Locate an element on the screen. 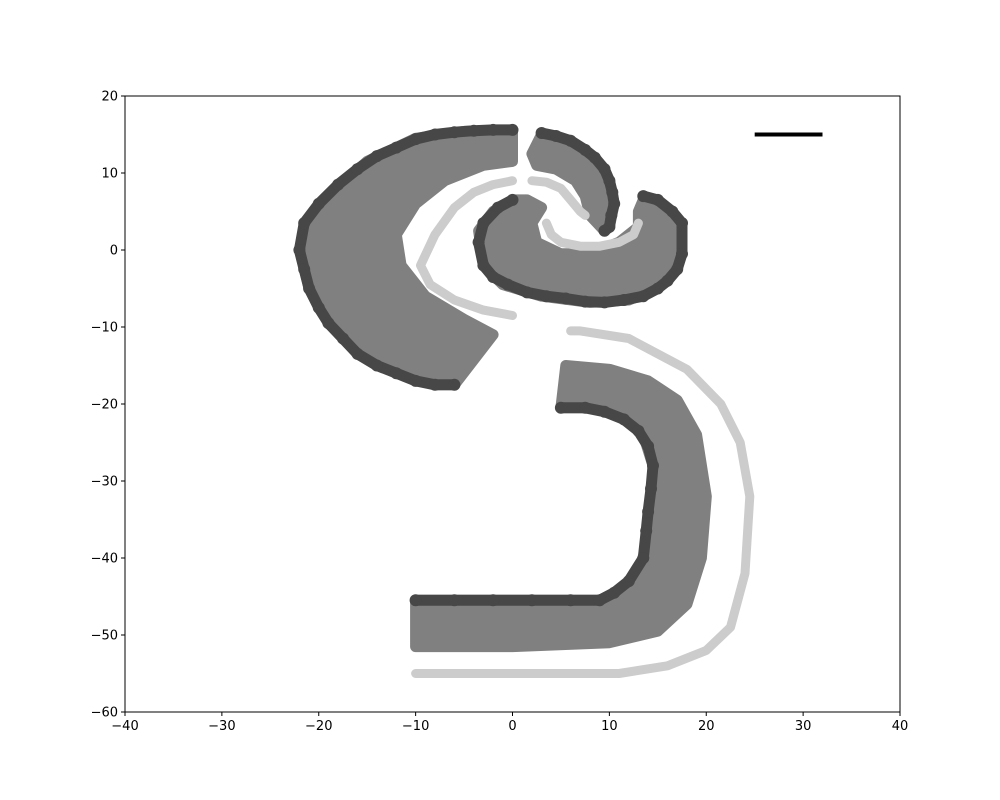 This screenshot has width=1000, height=800. x-tick-label: −40 is located at coordinates (124, 726).